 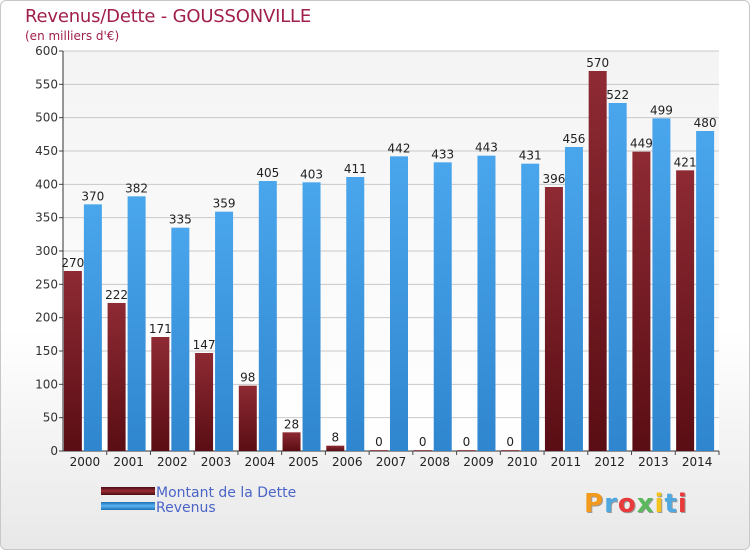 I want to click on data-label-revenus-2009: 443, so click(x=486, y=148).